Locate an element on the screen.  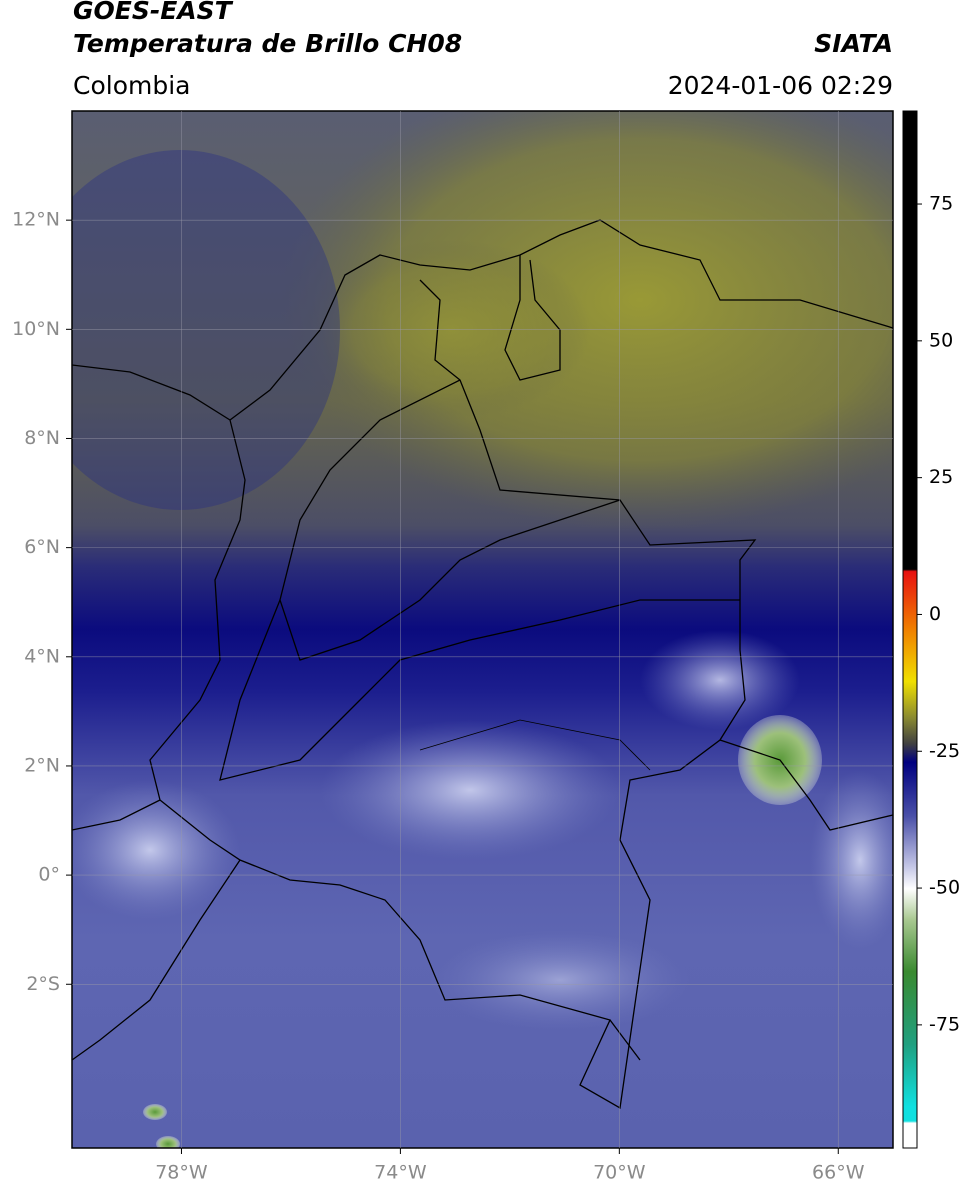
y-tick-label: 8°N is located at coordinates (42, 438).